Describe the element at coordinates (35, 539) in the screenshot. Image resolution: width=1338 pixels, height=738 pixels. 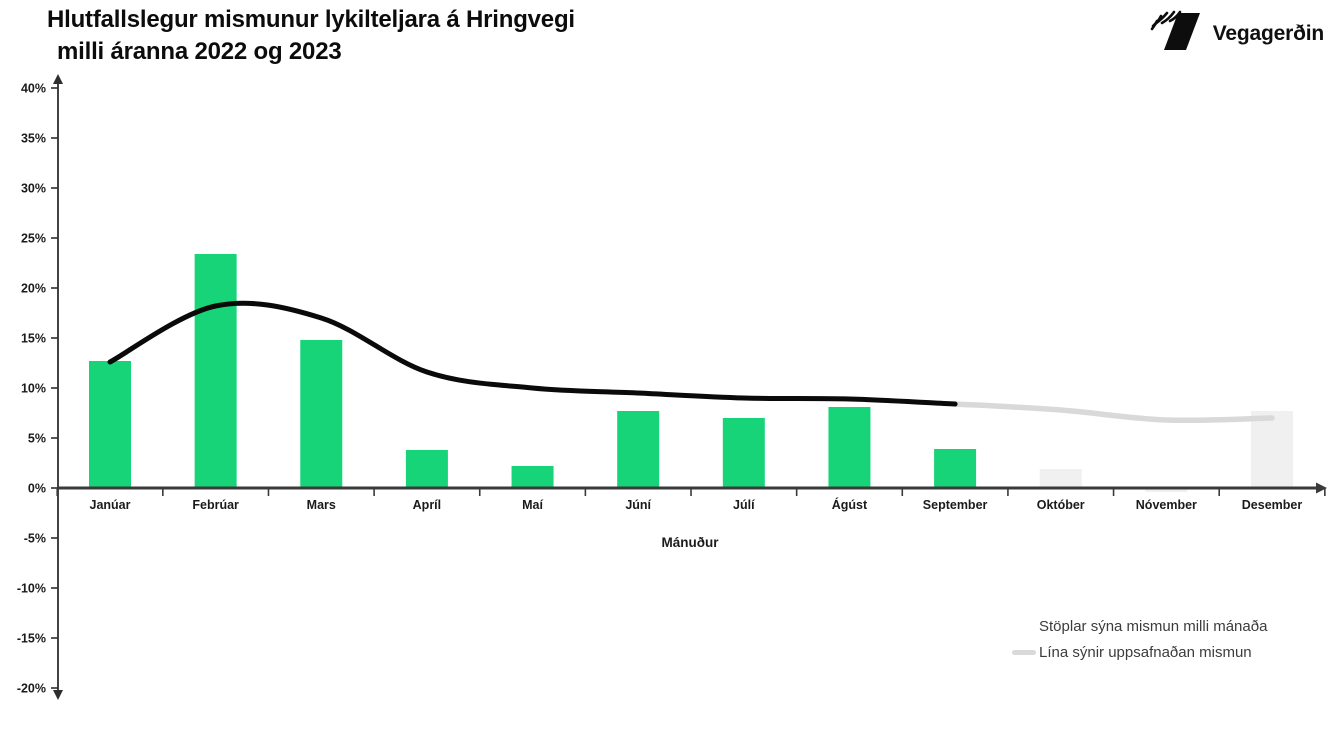
I see `y-tick-label: -5%` at that location.